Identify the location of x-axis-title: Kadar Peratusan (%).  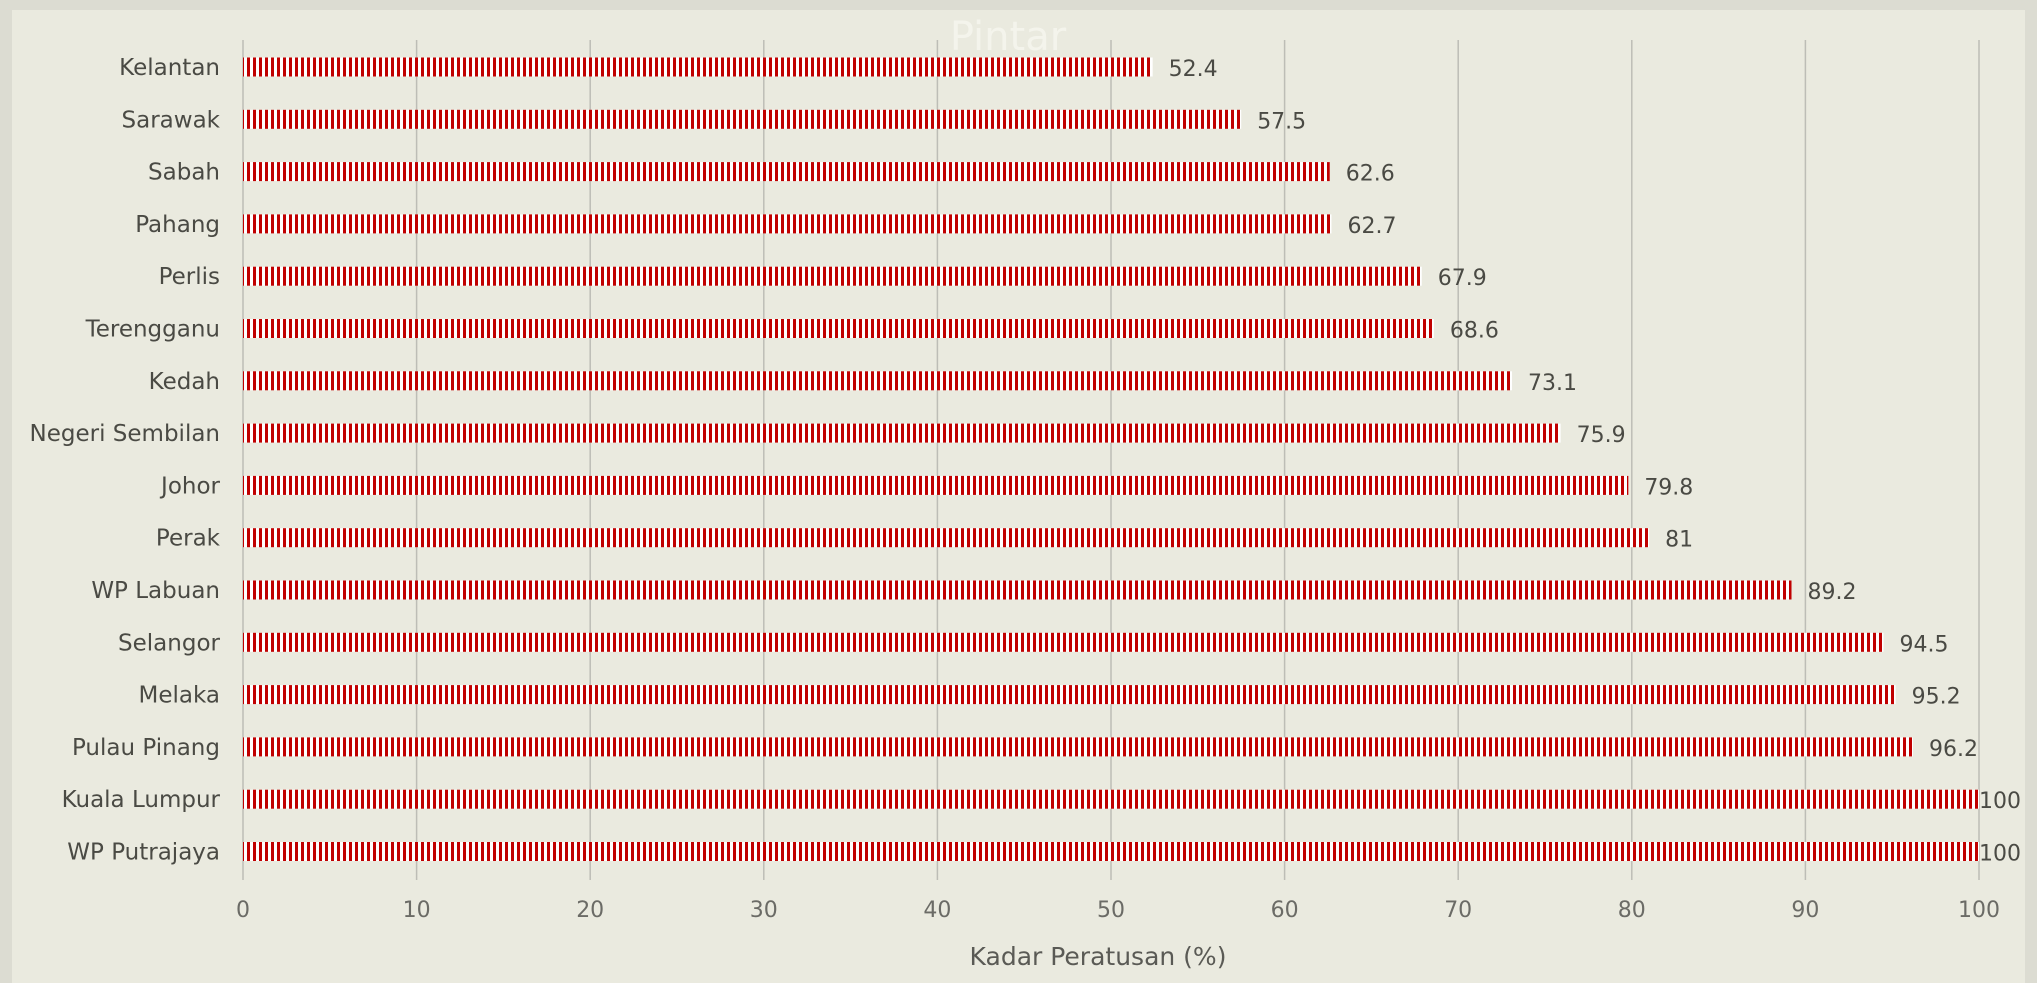
(1098, 956).